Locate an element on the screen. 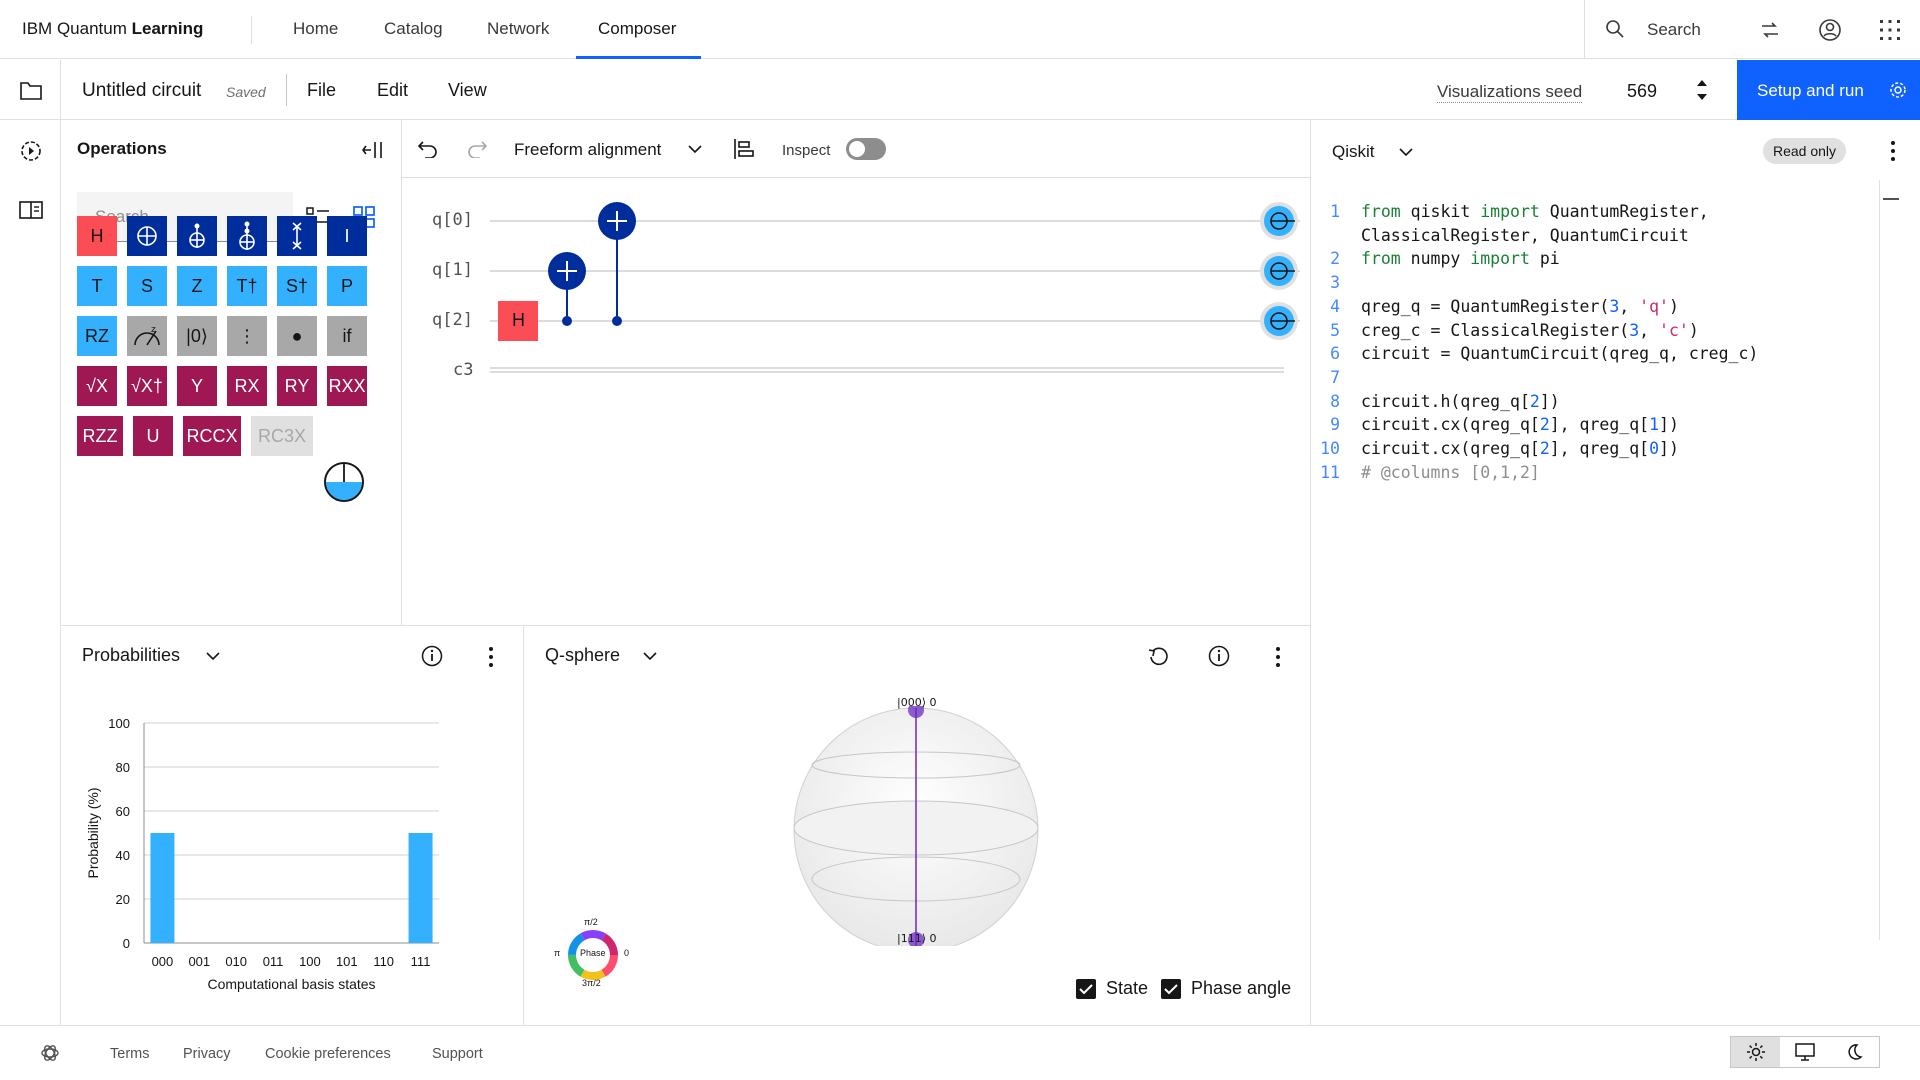  collapse-panel-icon is located at coordinates (373, 150).